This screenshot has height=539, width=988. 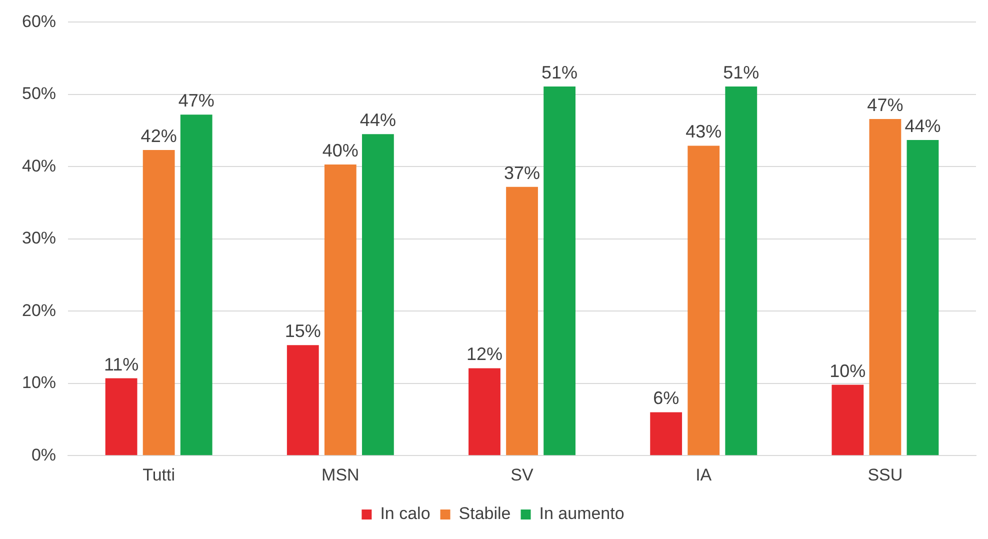 I want to click on data-label: 37%, so click(x=522, y=172).